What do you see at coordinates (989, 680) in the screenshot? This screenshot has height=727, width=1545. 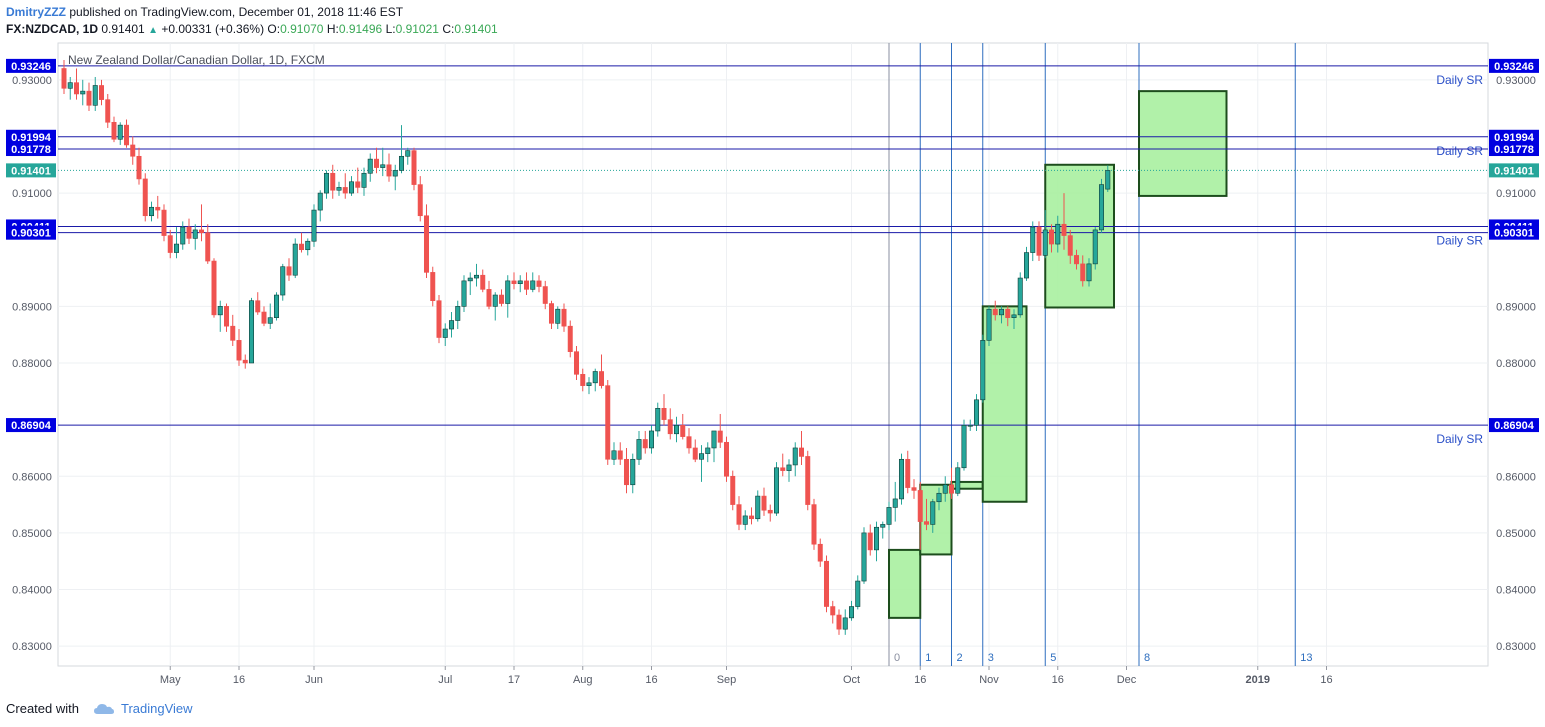 I see `x-tick-label: Nov` at bounding box center [989, 680].